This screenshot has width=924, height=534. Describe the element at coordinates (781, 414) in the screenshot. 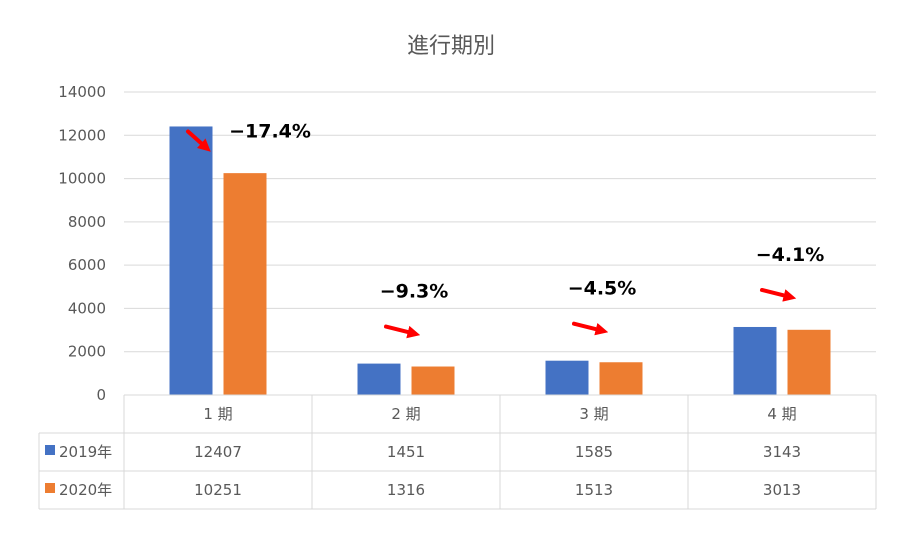

I see `x-tick-label: 4 期` at that location.